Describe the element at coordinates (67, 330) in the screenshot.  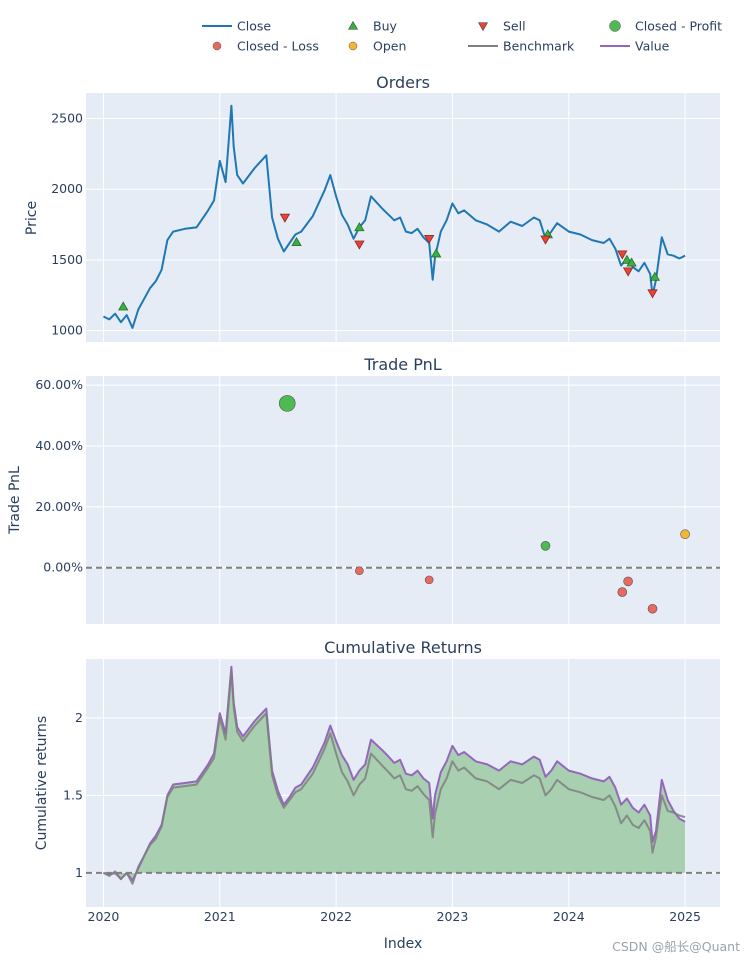
I see `y-tick-label: 1000` at that location.